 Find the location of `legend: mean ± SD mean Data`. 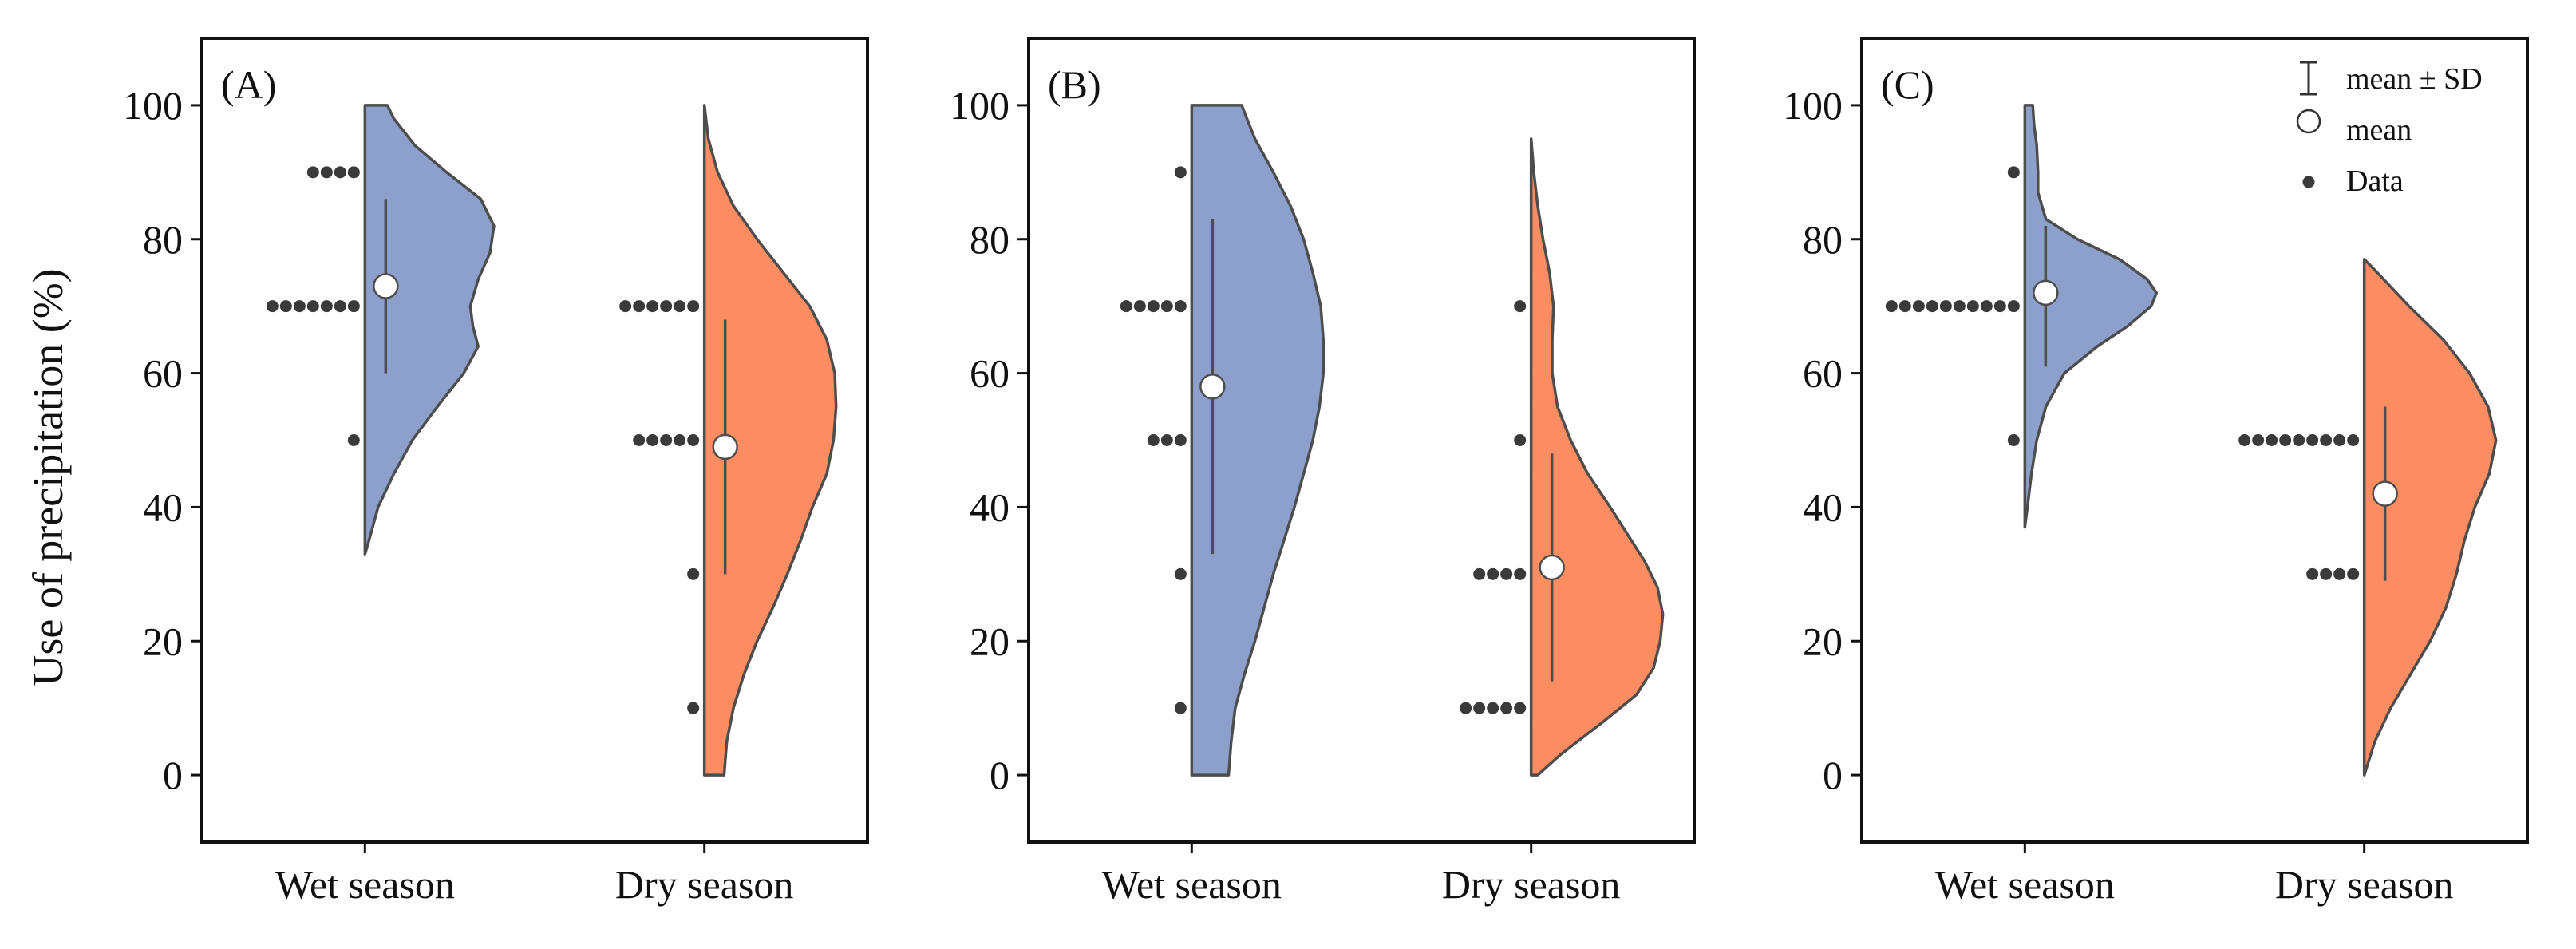

legend: mean ± SD mean Data is located at coordinates (2389, 129).